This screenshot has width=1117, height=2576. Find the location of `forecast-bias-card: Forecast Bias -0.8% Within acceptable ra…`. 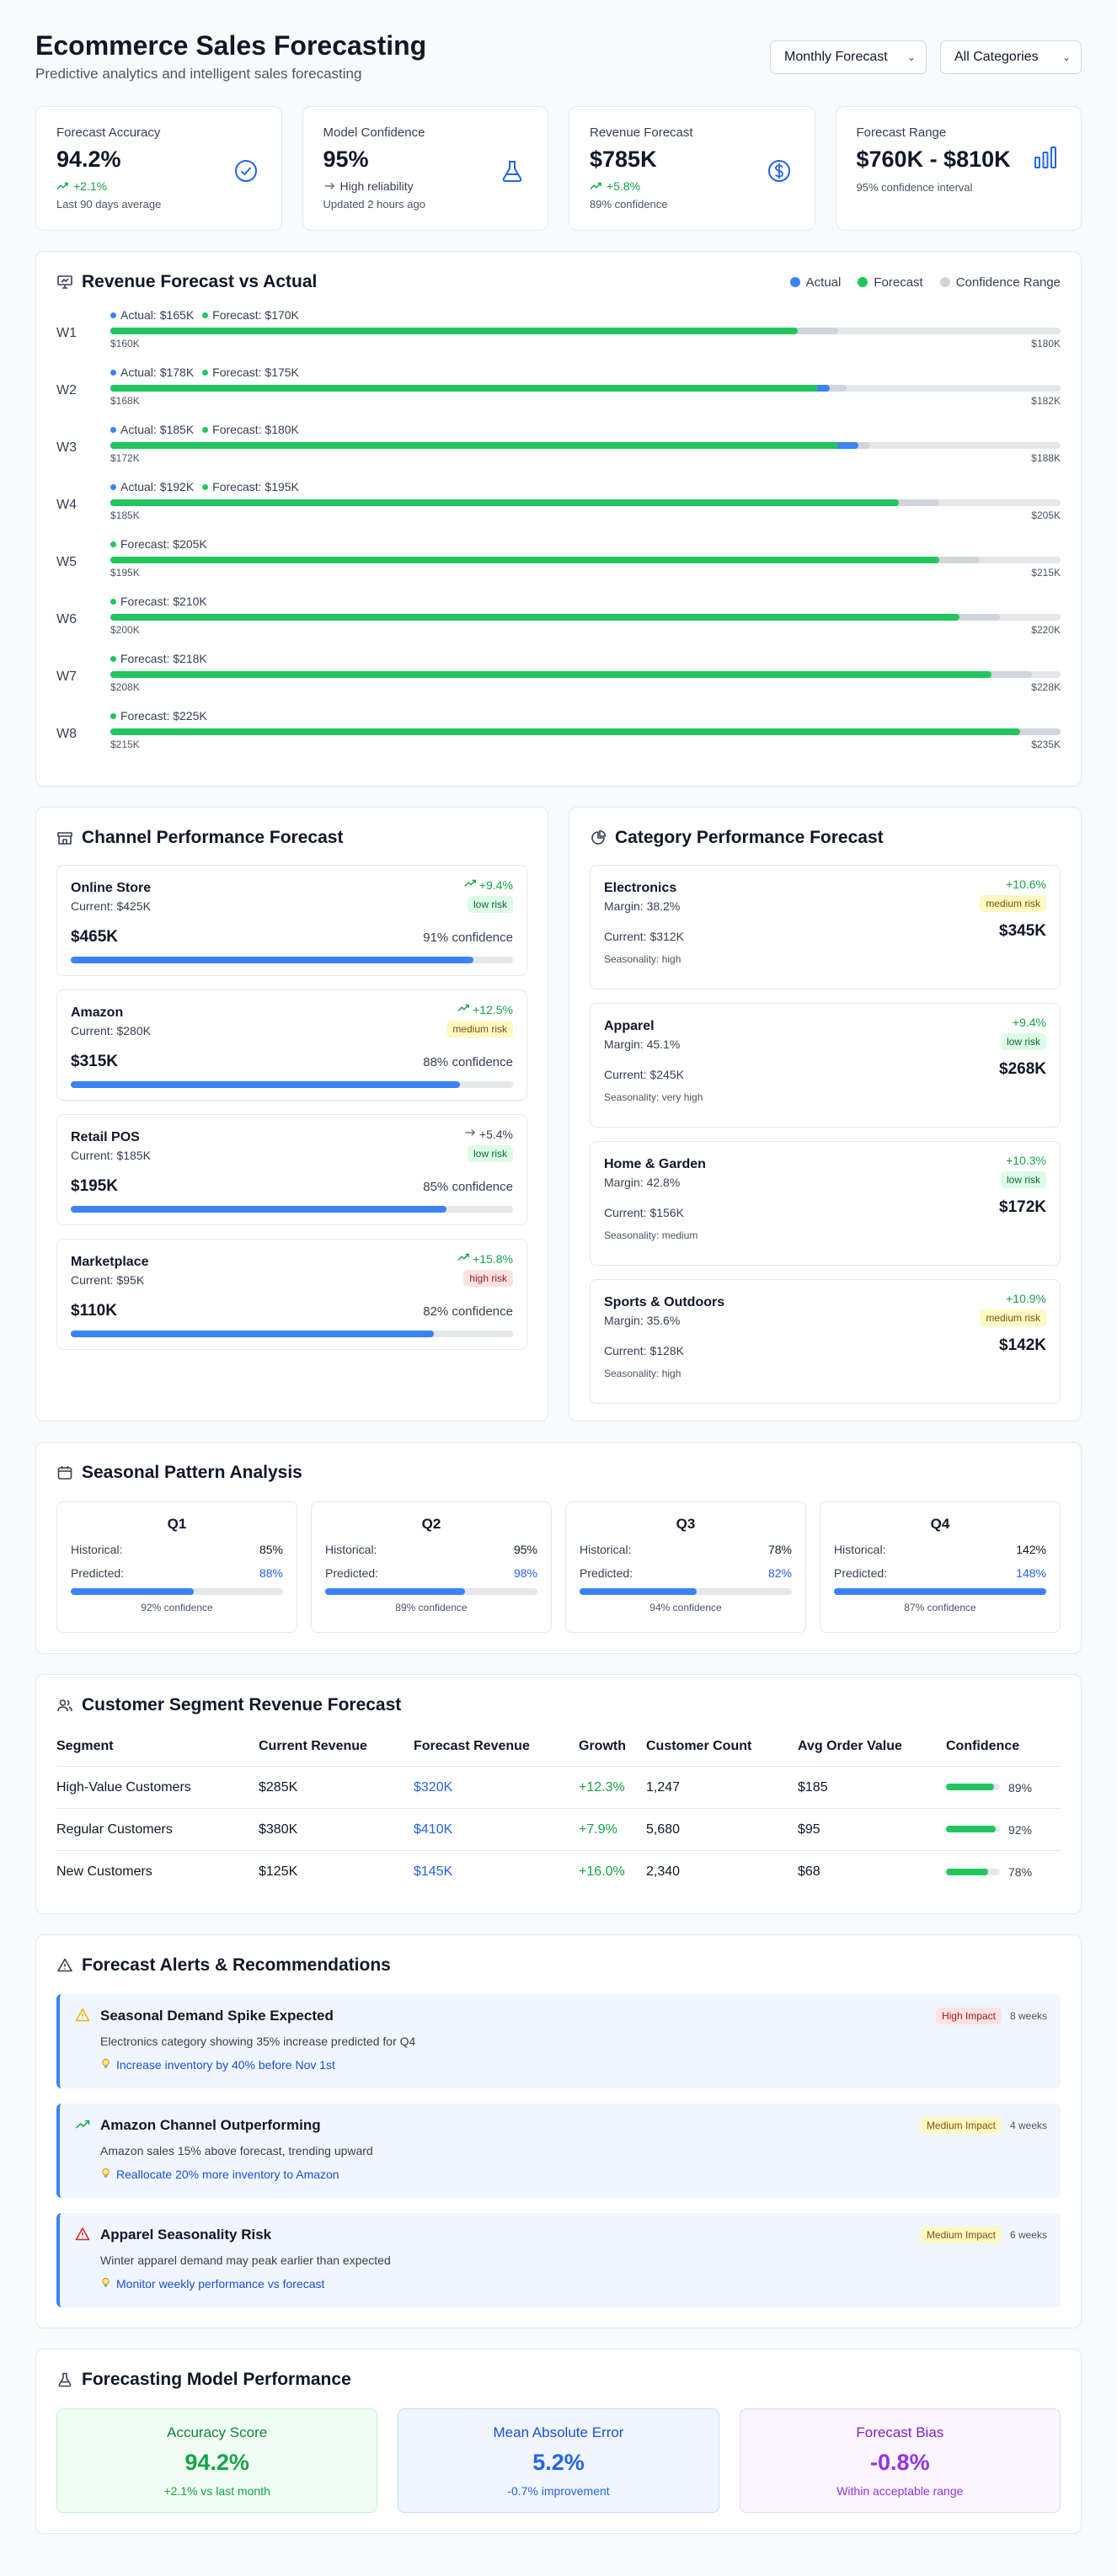

forecast-bias-card: Forecast Bias -0.8% Within acceptable ra… is located at coordinates (900, 2460).